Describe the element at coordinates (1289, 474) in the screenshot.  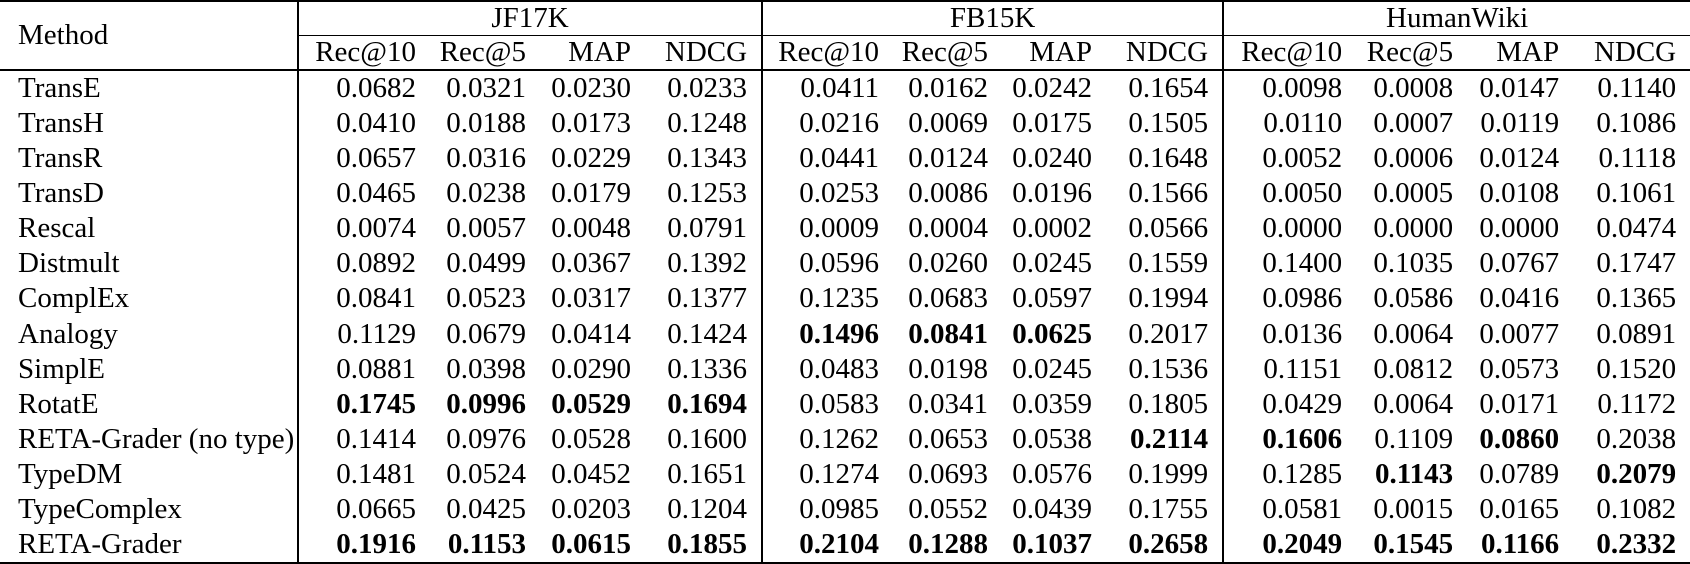
I see `value-cell: 0.1285` at that location.